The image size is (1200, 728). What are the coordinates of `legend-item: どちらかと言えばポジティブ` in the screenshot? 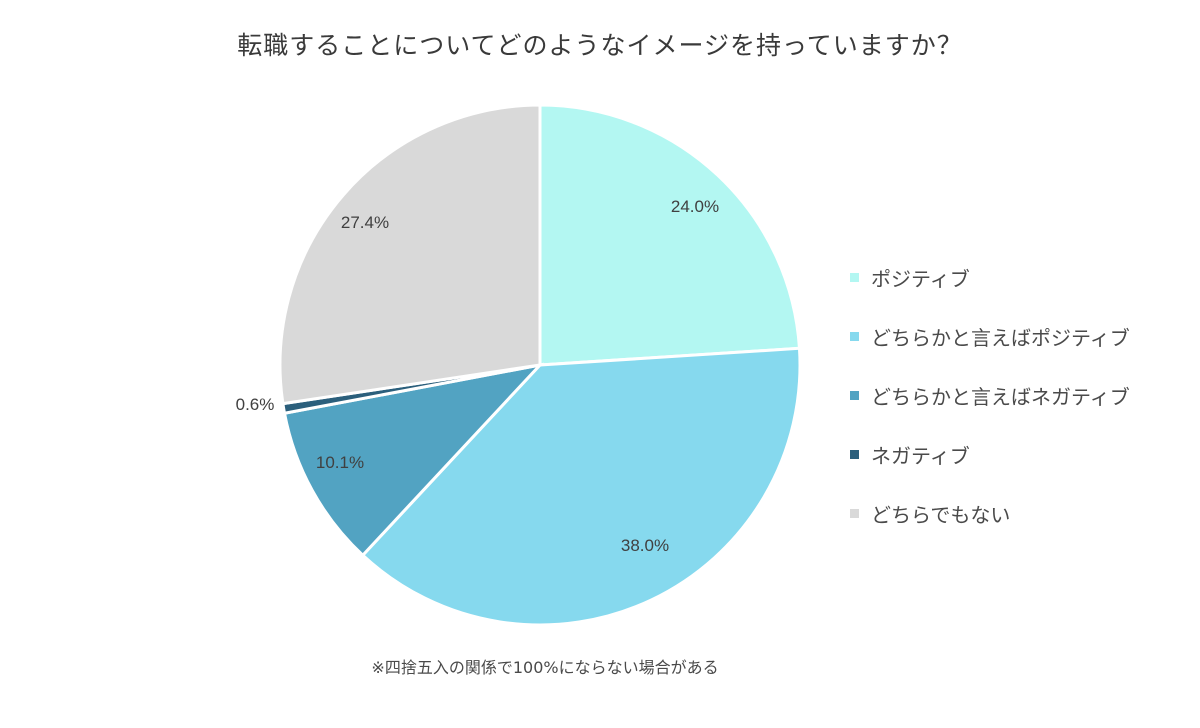 It's located at (990, 336).